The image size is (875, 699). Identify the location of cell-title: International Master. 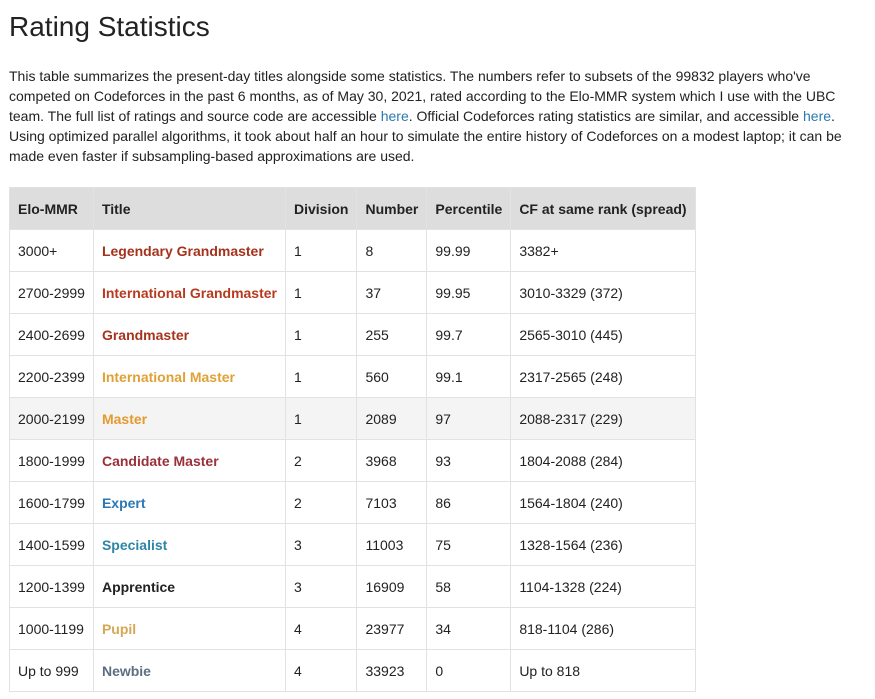
(189, 376).